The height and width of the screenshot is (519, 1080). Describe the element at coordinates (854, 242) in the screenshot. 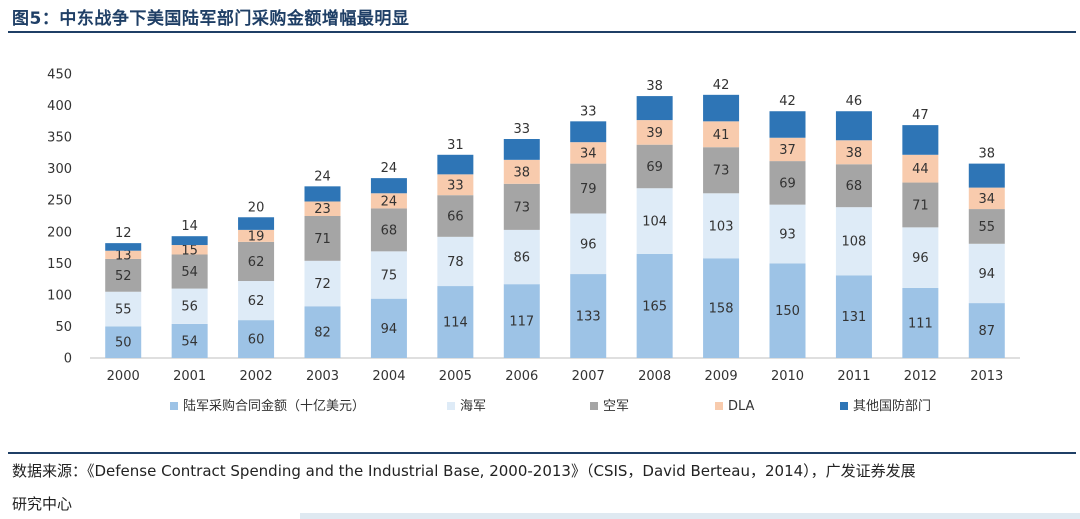

I see `bar-value-label: 108` at that location.